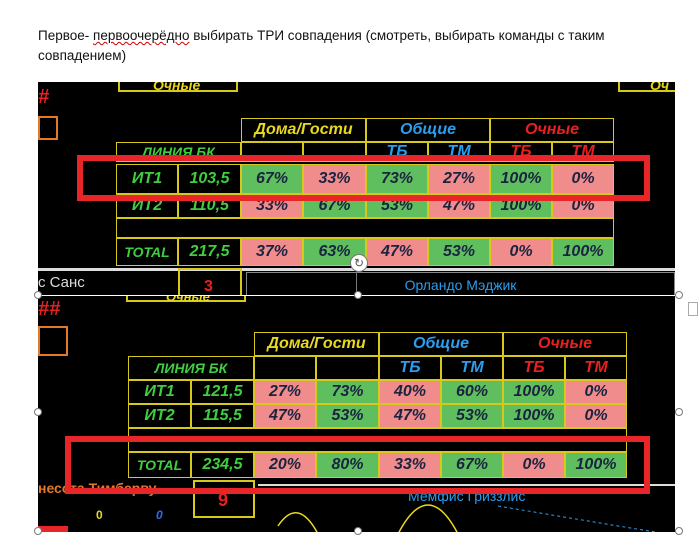  What do you see at coordinates (66, 35) in the screenshot?
I see `note-part: Первое-` at bounding box center [66, 35].